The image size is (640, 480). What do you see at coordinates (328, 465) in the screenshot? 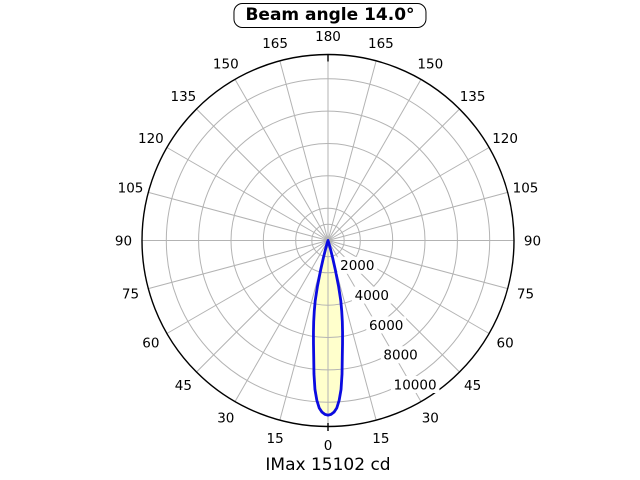
I see `imax-label: IMax 15102 cd` at bounding box center [328, 465].